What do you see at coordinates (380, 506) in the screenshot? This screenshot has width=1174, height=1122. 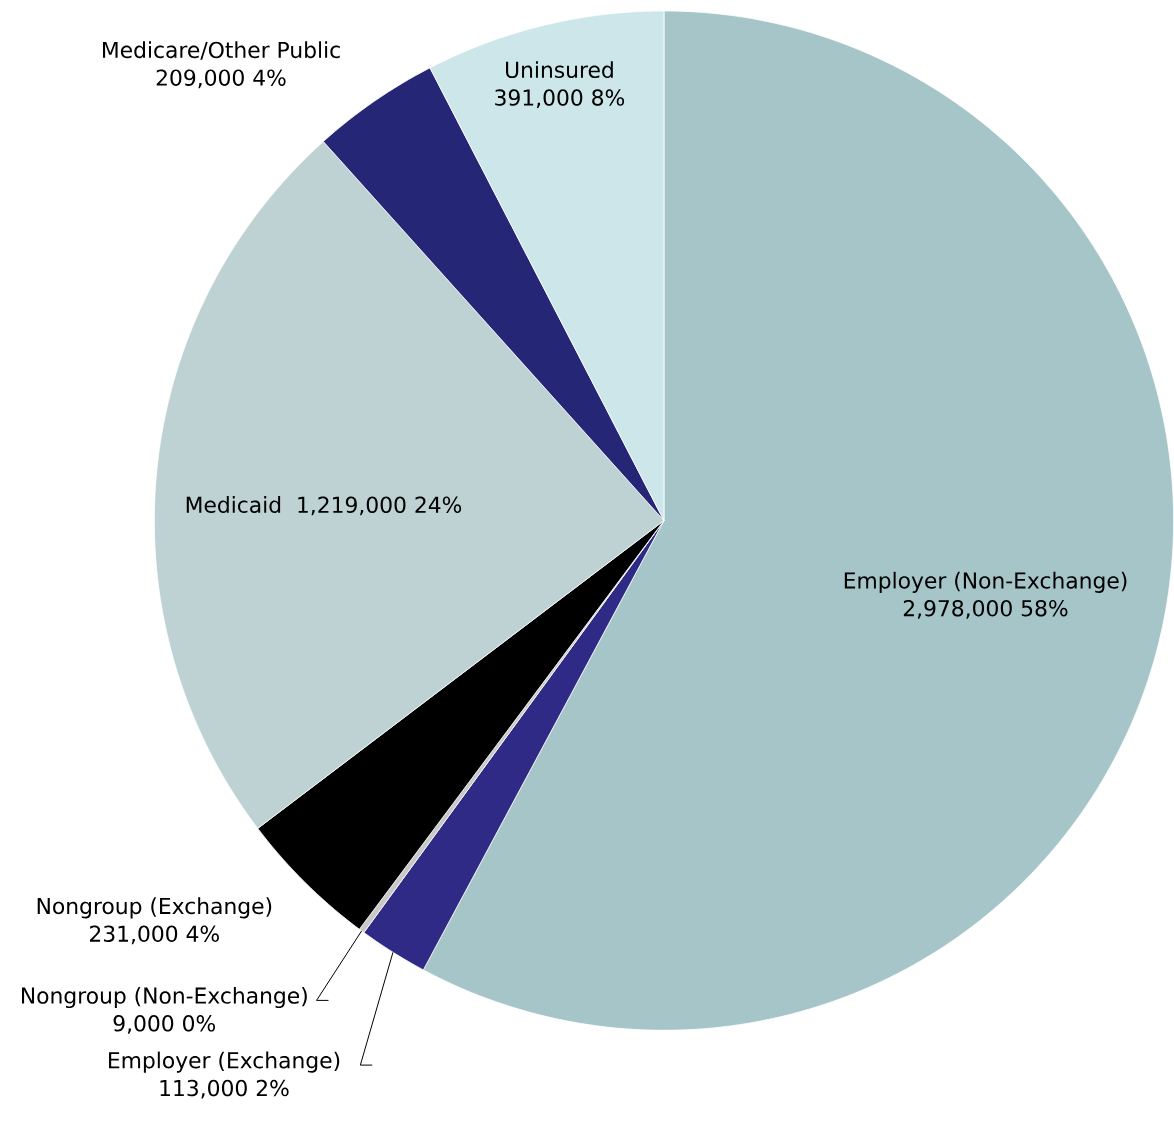 I see `data-label: 1,219,000 24%` at bounding box center [380, 506].